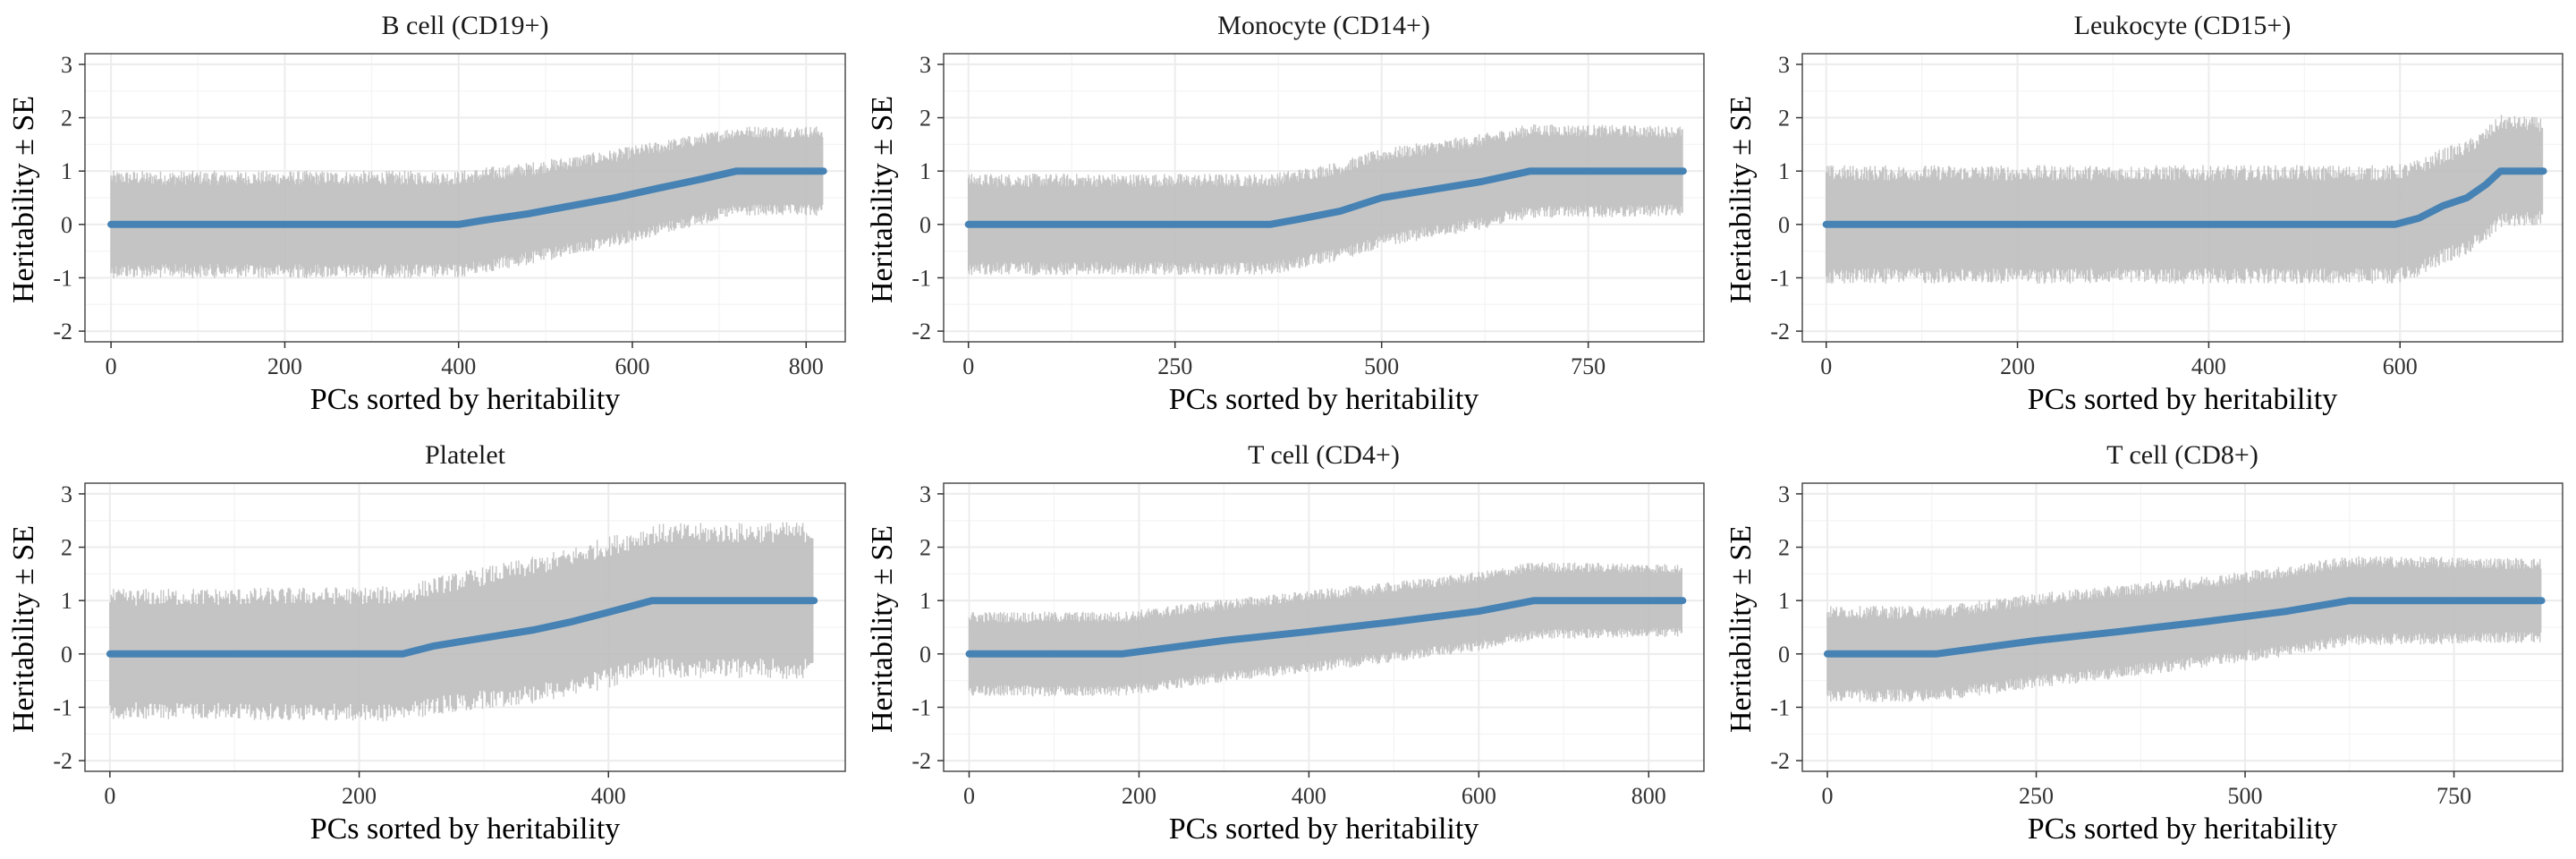 This screenshot has width=2576, height=859. What do you see at coordinates (2183, 25) in the screenshot?
I see `panel-title: Leukocyte (CD15+)` at bounding box center [2183, 25].